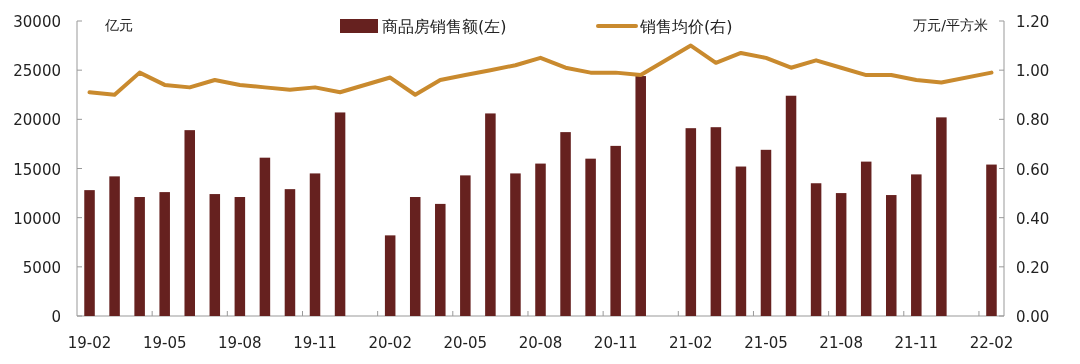 This screenshot has width=1080, height=364. I want to click on y-tick-label: 0, so click(56, 317).